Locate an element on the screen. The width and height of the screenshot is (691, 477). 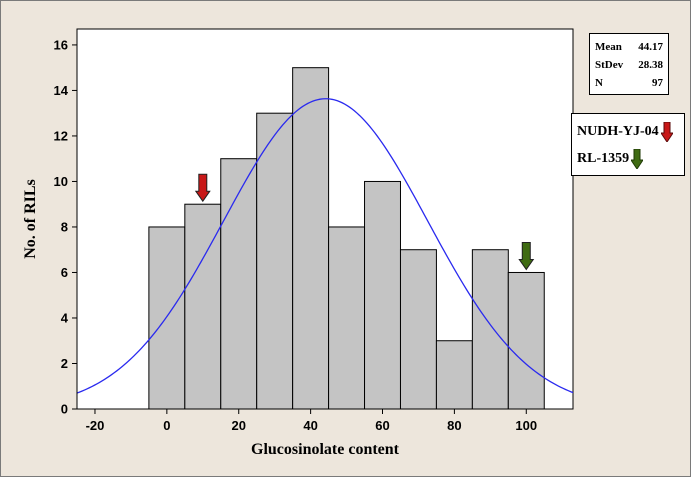
y-tick-label: 10 is located at coordinates (61, 181).